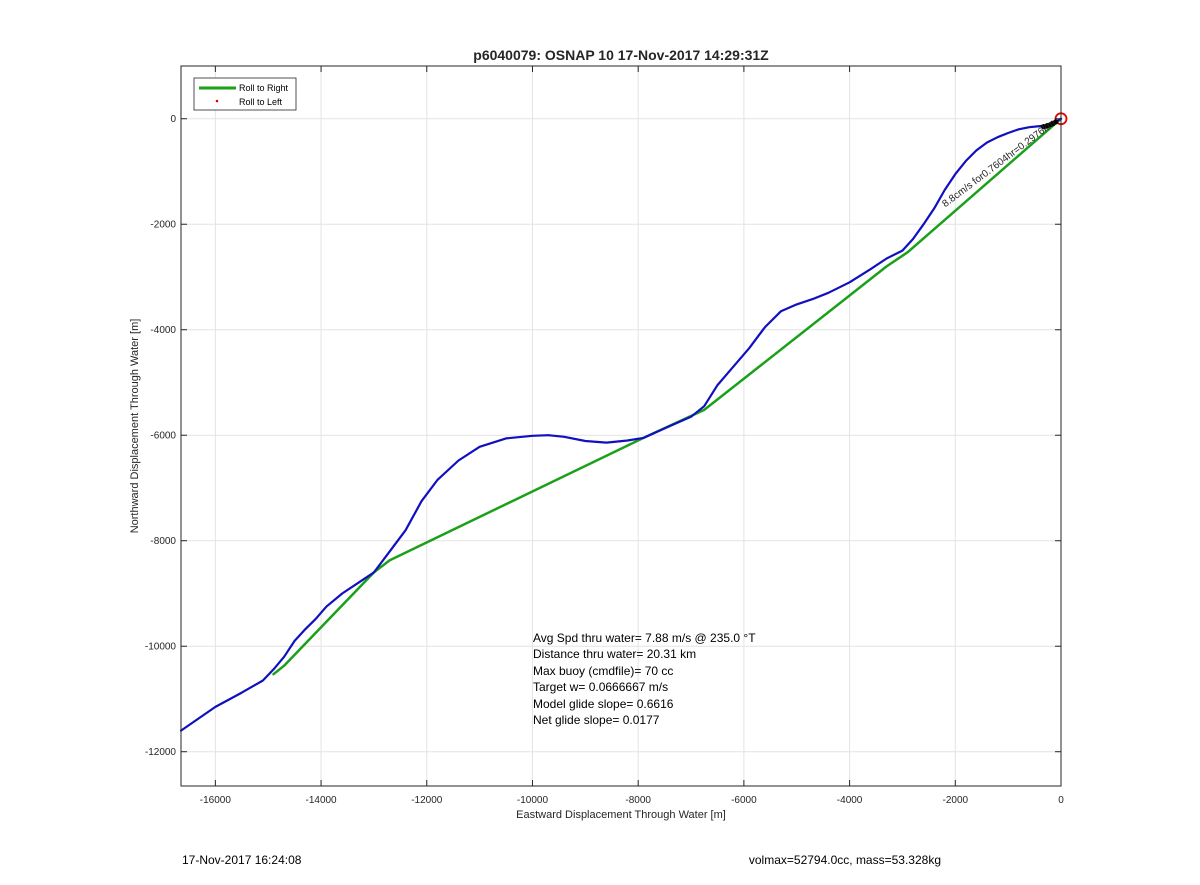  I want to click on y-axis-label: Northward Displacement Through Water [m], so click(135, 426).